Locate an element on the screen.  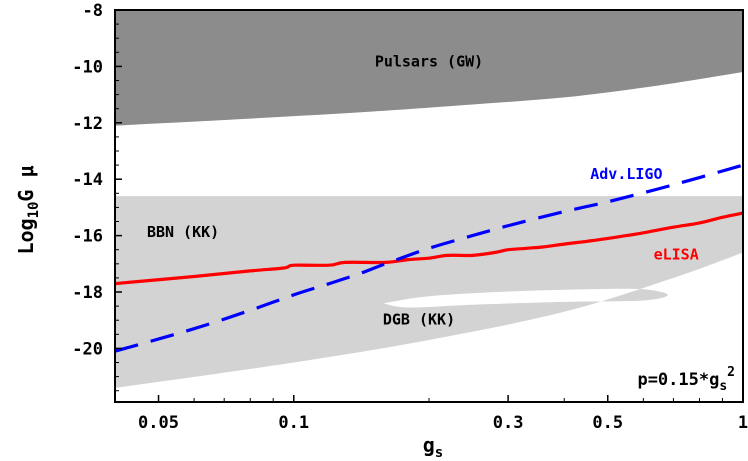
x-tick-label: 0.3 is located at coordinates (508, 423).